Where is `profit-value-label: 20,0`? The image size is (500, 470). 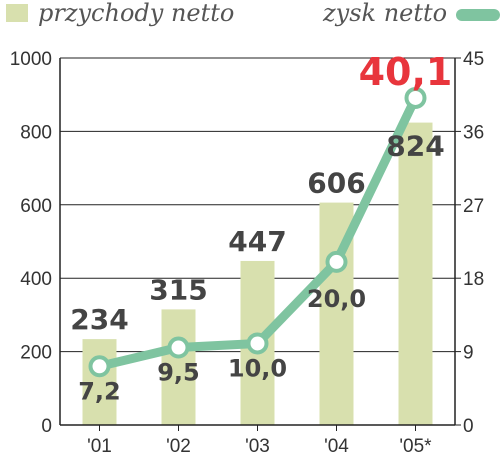
profit-value-label: 20,0 is located at coordinates (336, 299).